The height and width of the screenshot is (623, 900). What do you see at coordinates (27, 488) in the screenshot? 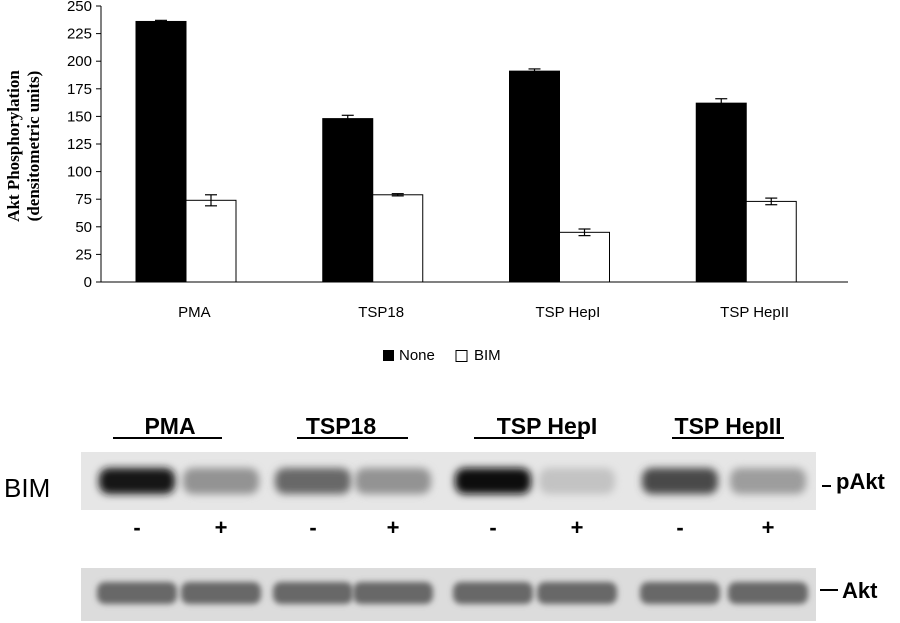
I see `blot-row-label: BIM` at bounding box center [27, 488].